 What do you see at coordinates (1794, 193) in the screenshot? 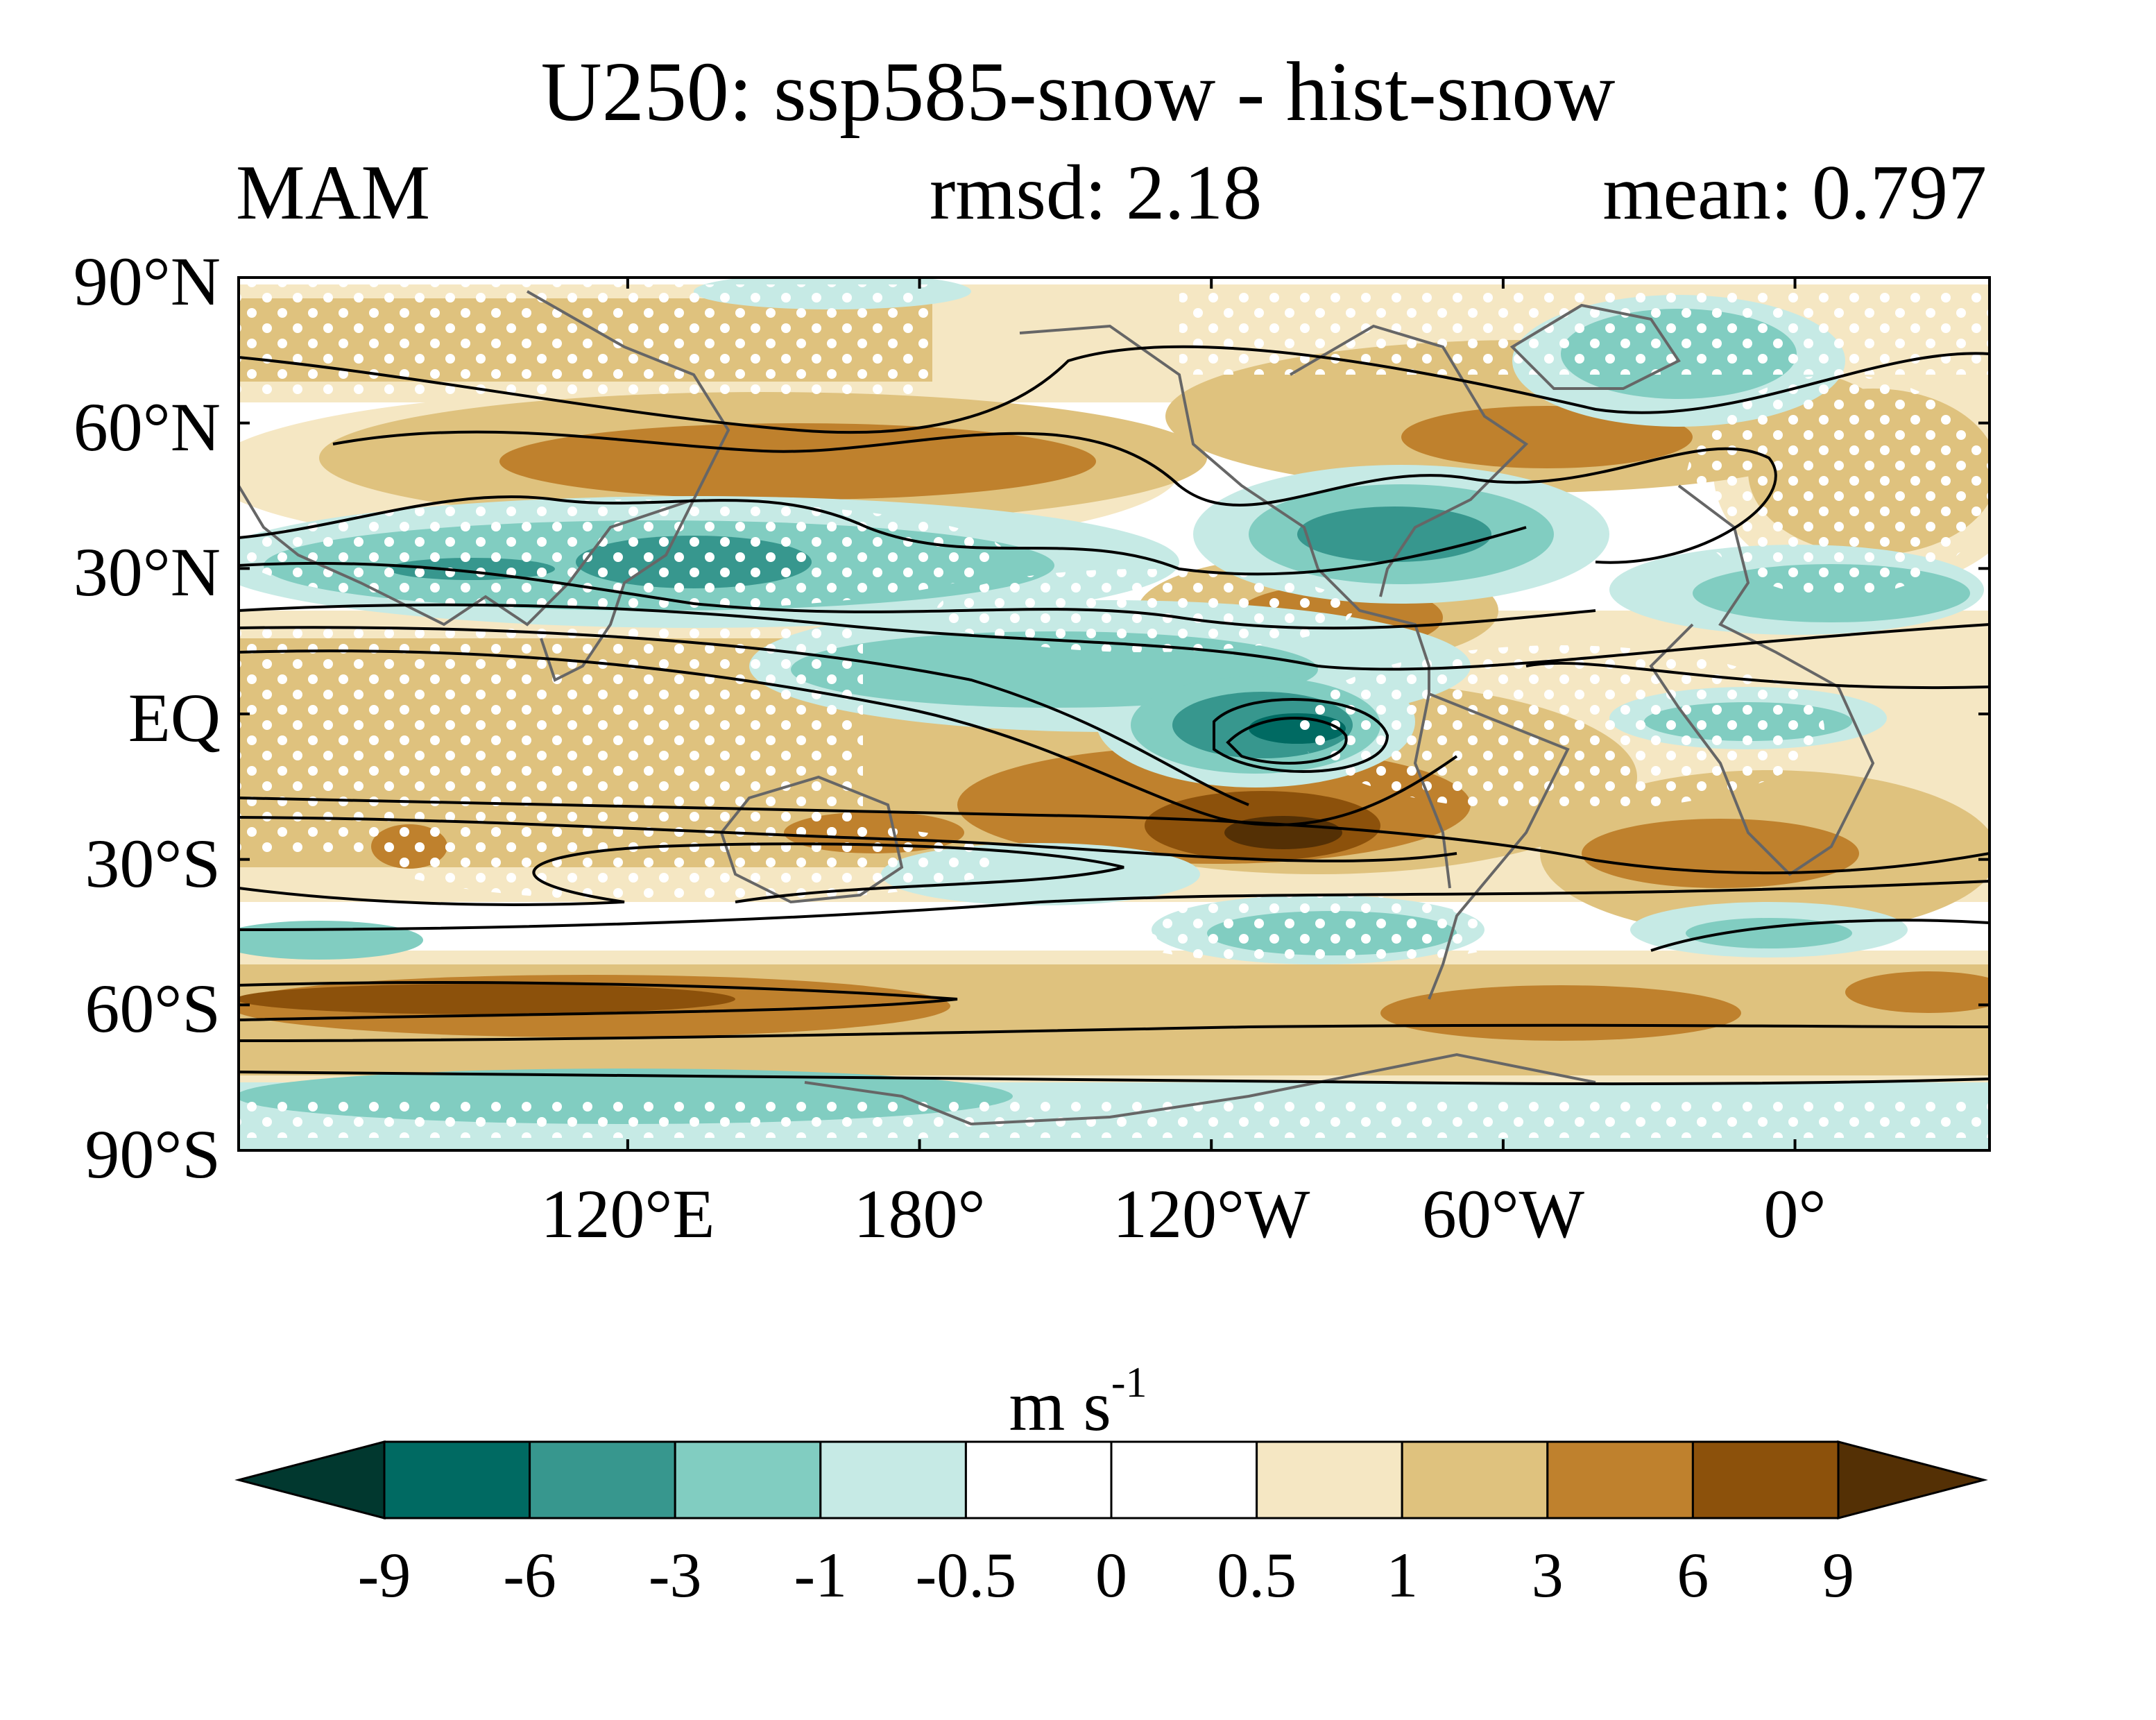
I see `mean-label: mean: 0.797` at bounding box center [1794, 193].